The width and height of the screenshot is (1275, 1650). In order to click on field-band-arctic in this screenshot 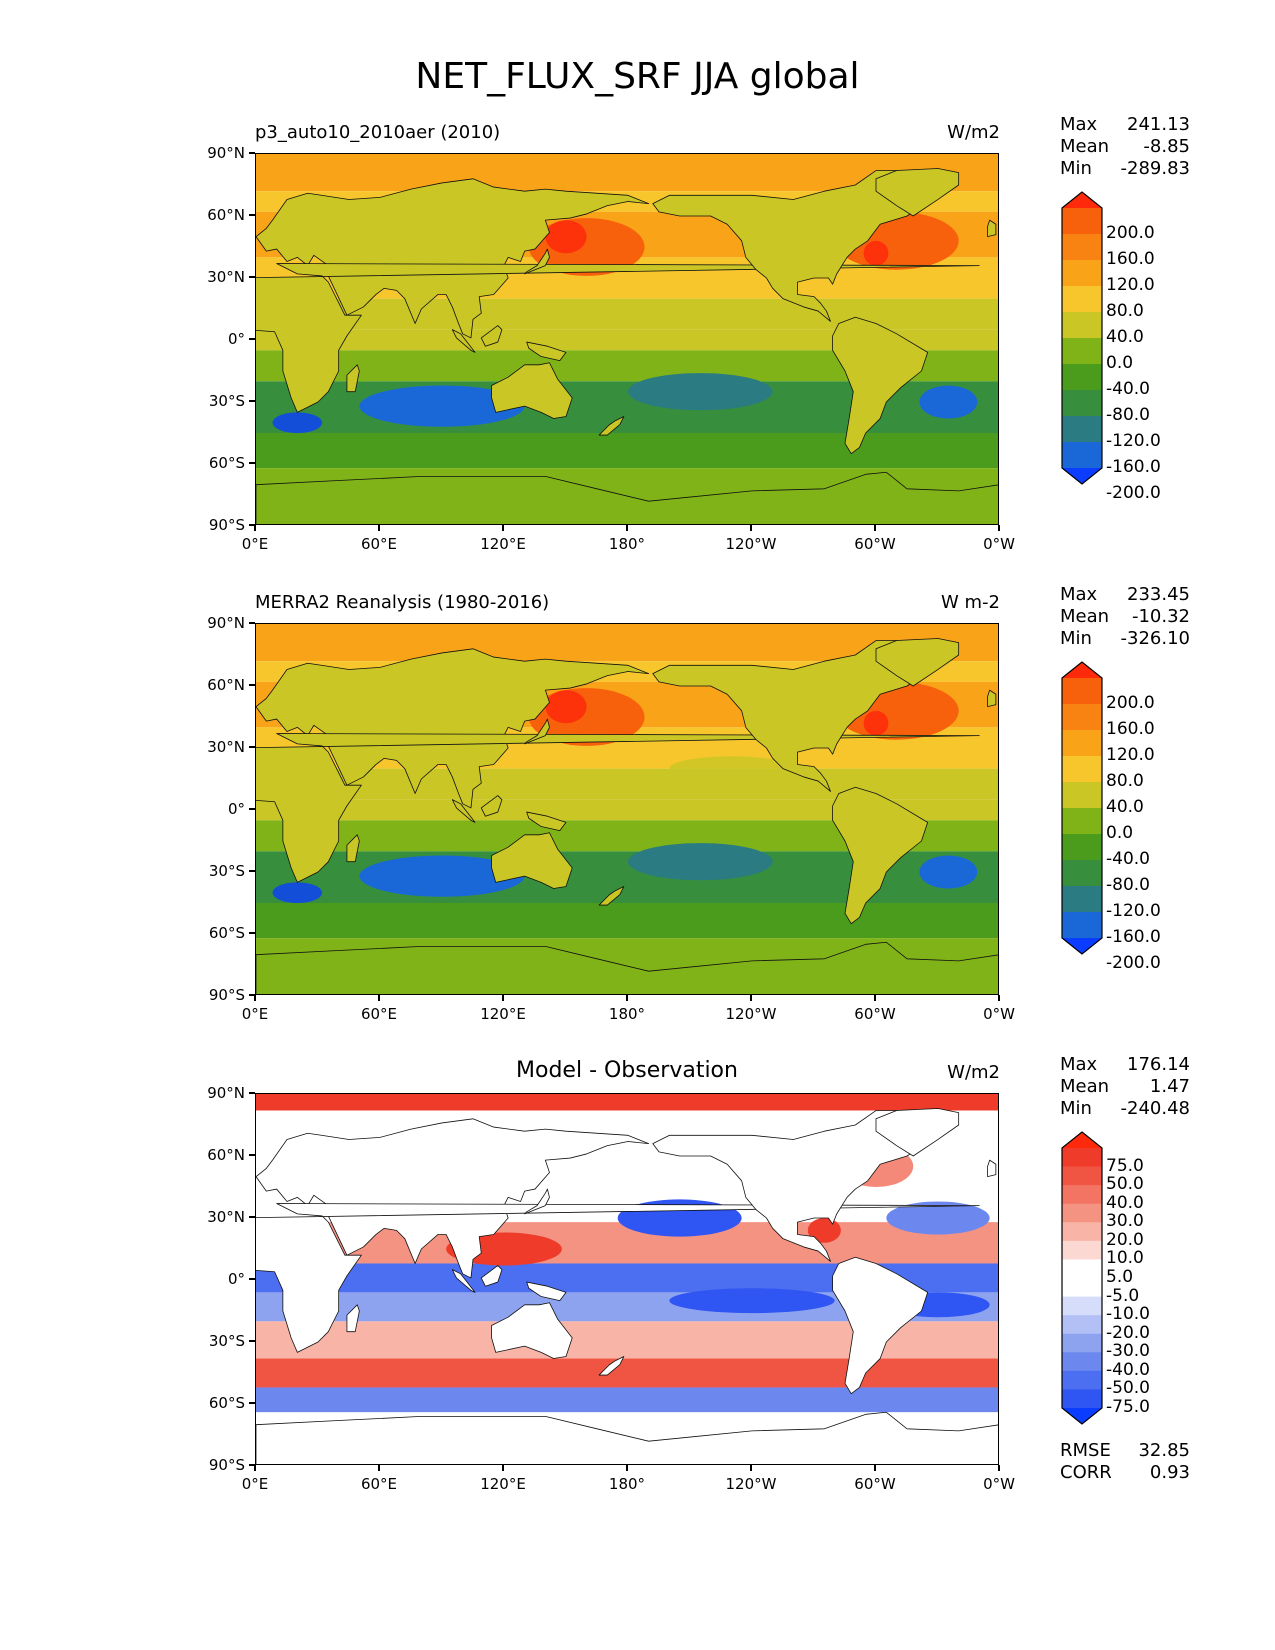, I will do `click(627, 1102)`.